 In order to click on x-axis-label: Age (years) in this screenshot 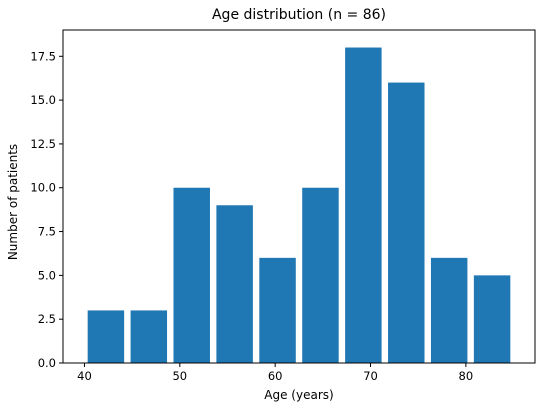, I will do `click(298, 395)`.